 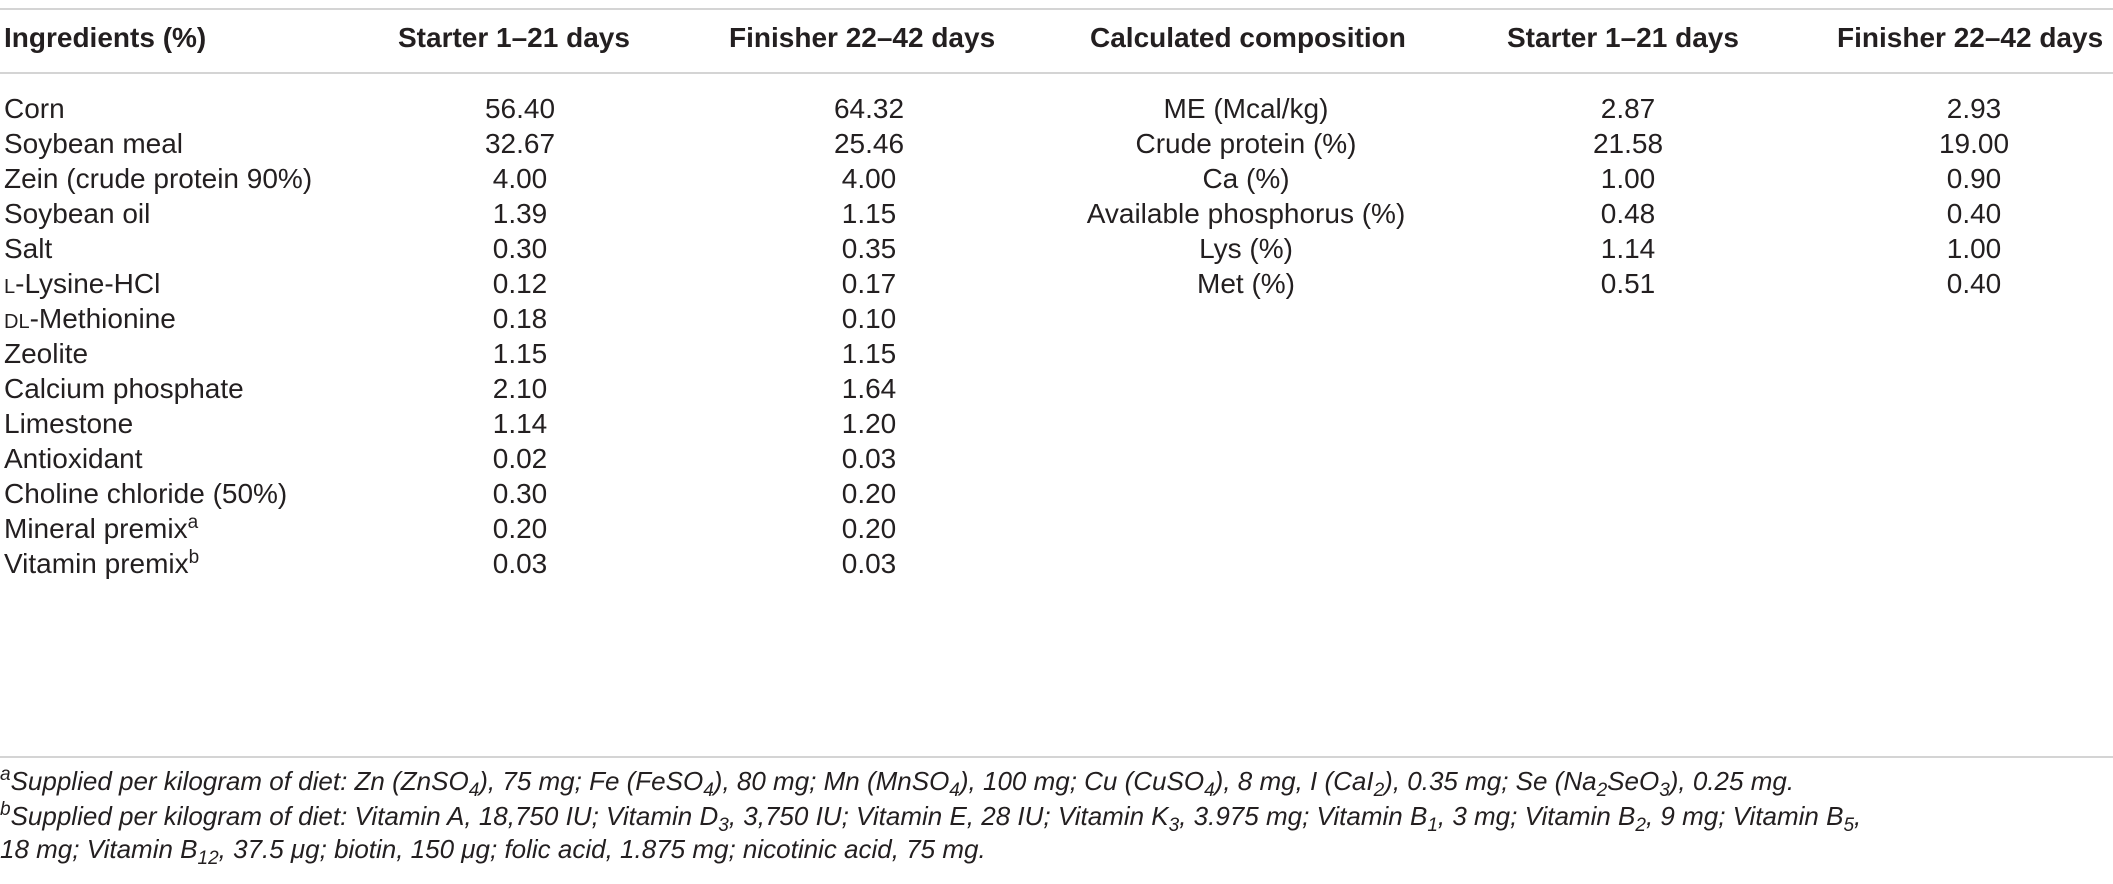 I want to click on ingredient-finisher-value: 25.46, so click(x=869, y=143).